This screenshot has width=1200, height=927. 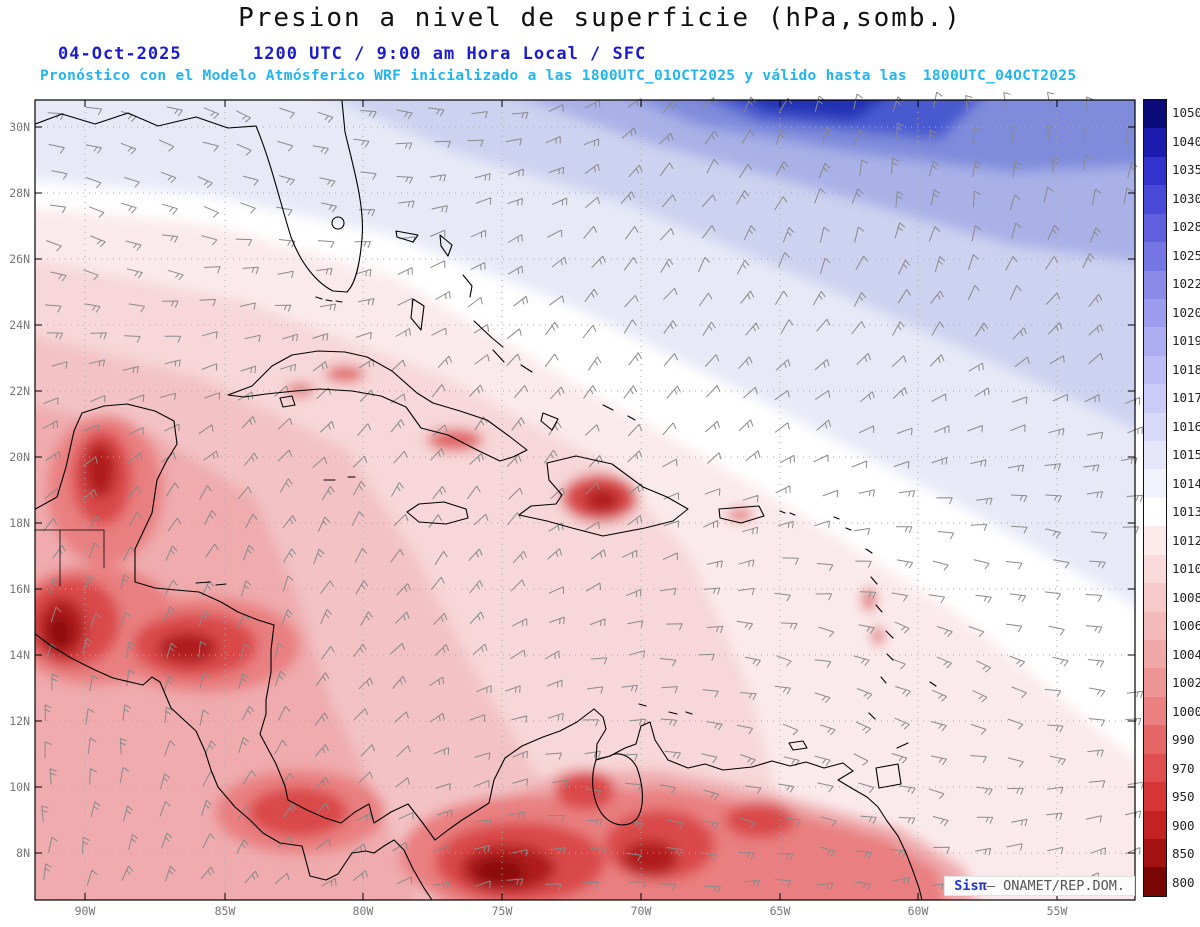 What do you see at coordinates (641, 911) in the screenshot?
I see `lon-label: 70W` at bounding box center [641, 911].